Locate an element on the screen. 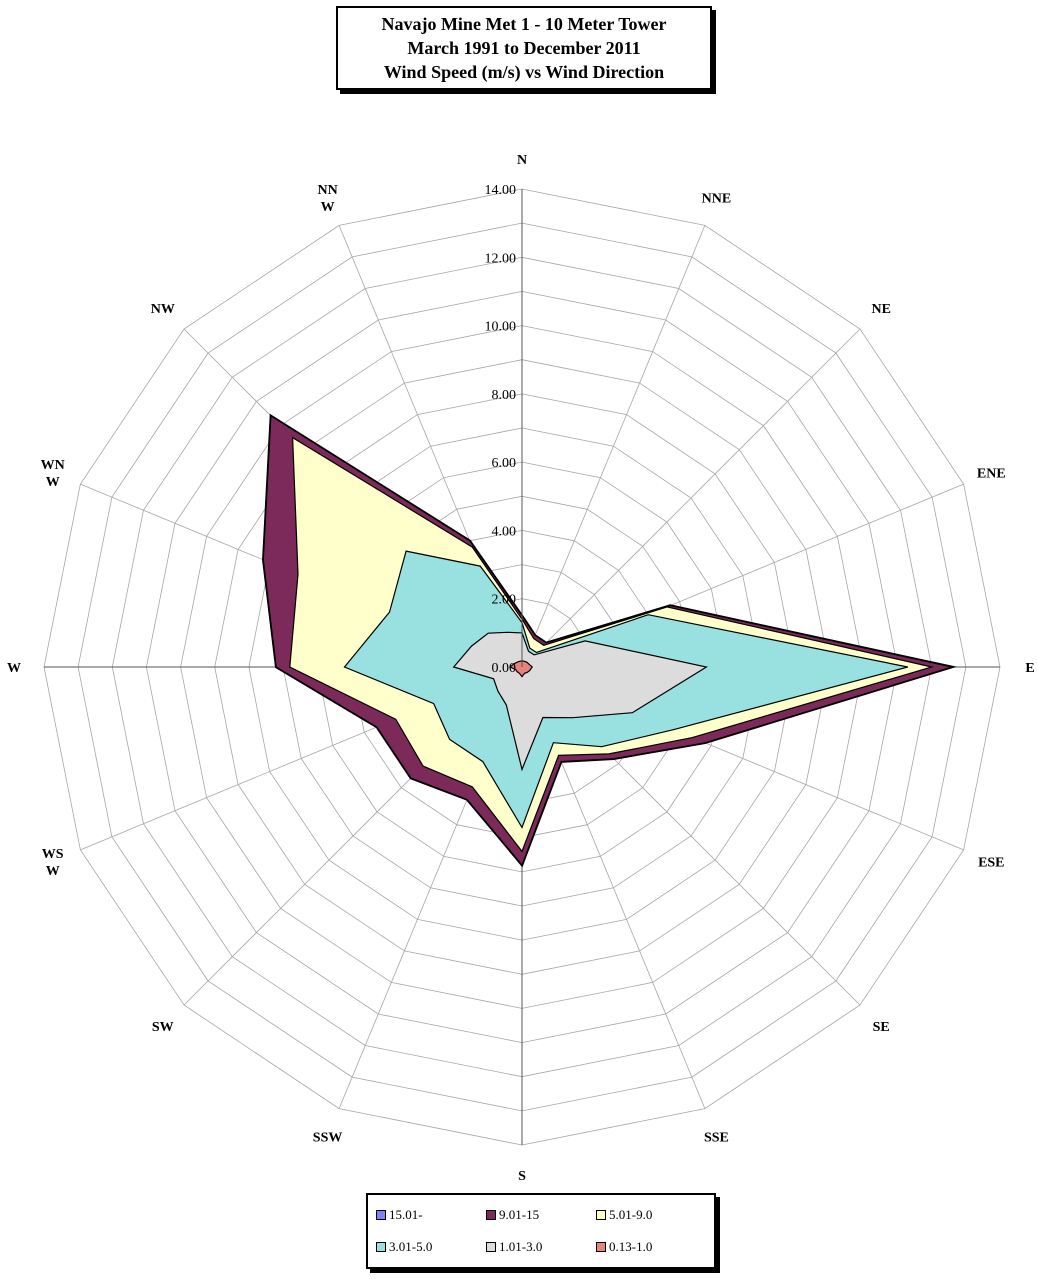 Image resolution: width=1037 pixels, height=1279 pixels. direction-label-n: N is located at coordinates (522, 160).